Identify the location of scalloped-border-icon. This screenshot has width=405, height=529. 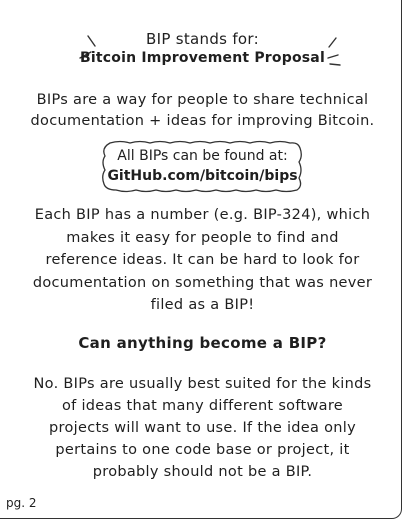
(202, 166).